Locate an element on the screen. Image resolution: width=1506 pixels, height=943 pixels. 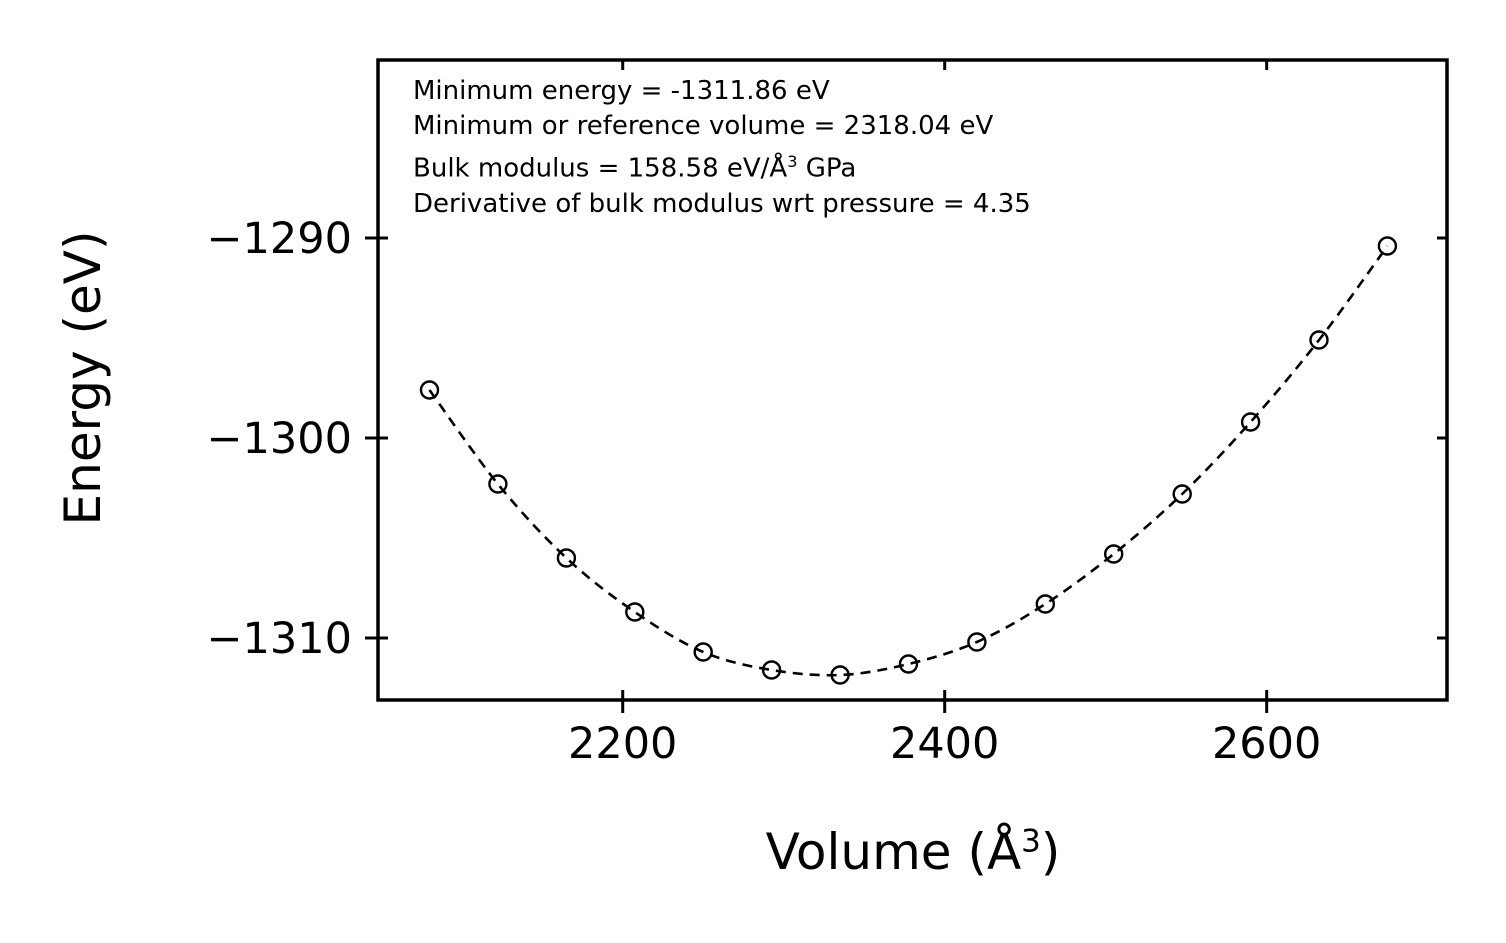
annotation-bulk-modulus: Bulk modulus = 158.58 eV/Å3 GPa is located at coordinates (635, 168).